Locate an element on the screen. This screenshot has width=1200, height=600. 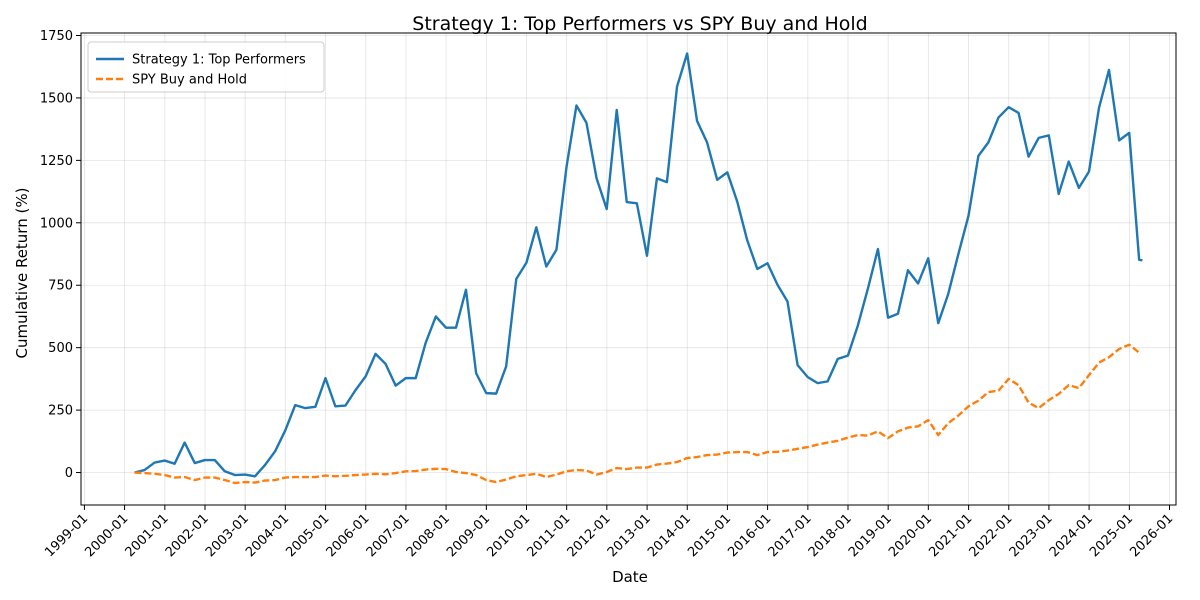
x-tick-label: 2025-01 is located at coordinates (1111, 535).